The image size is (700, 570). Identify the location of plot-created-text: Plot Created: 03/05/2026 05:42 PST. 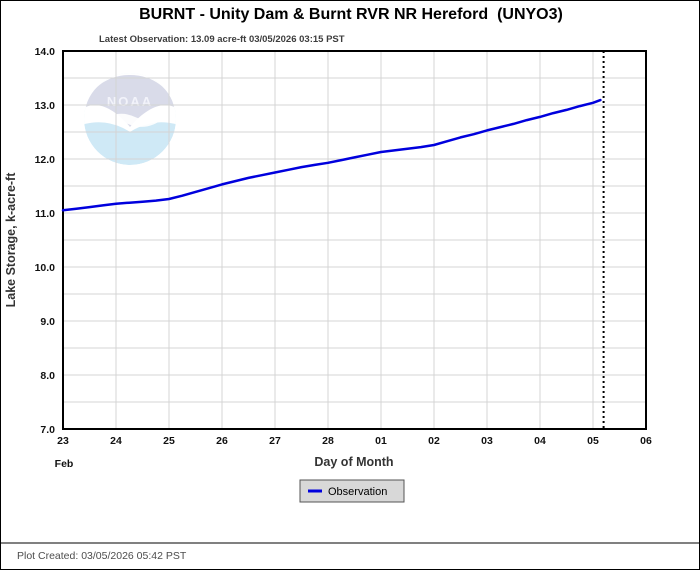
(102, 556).